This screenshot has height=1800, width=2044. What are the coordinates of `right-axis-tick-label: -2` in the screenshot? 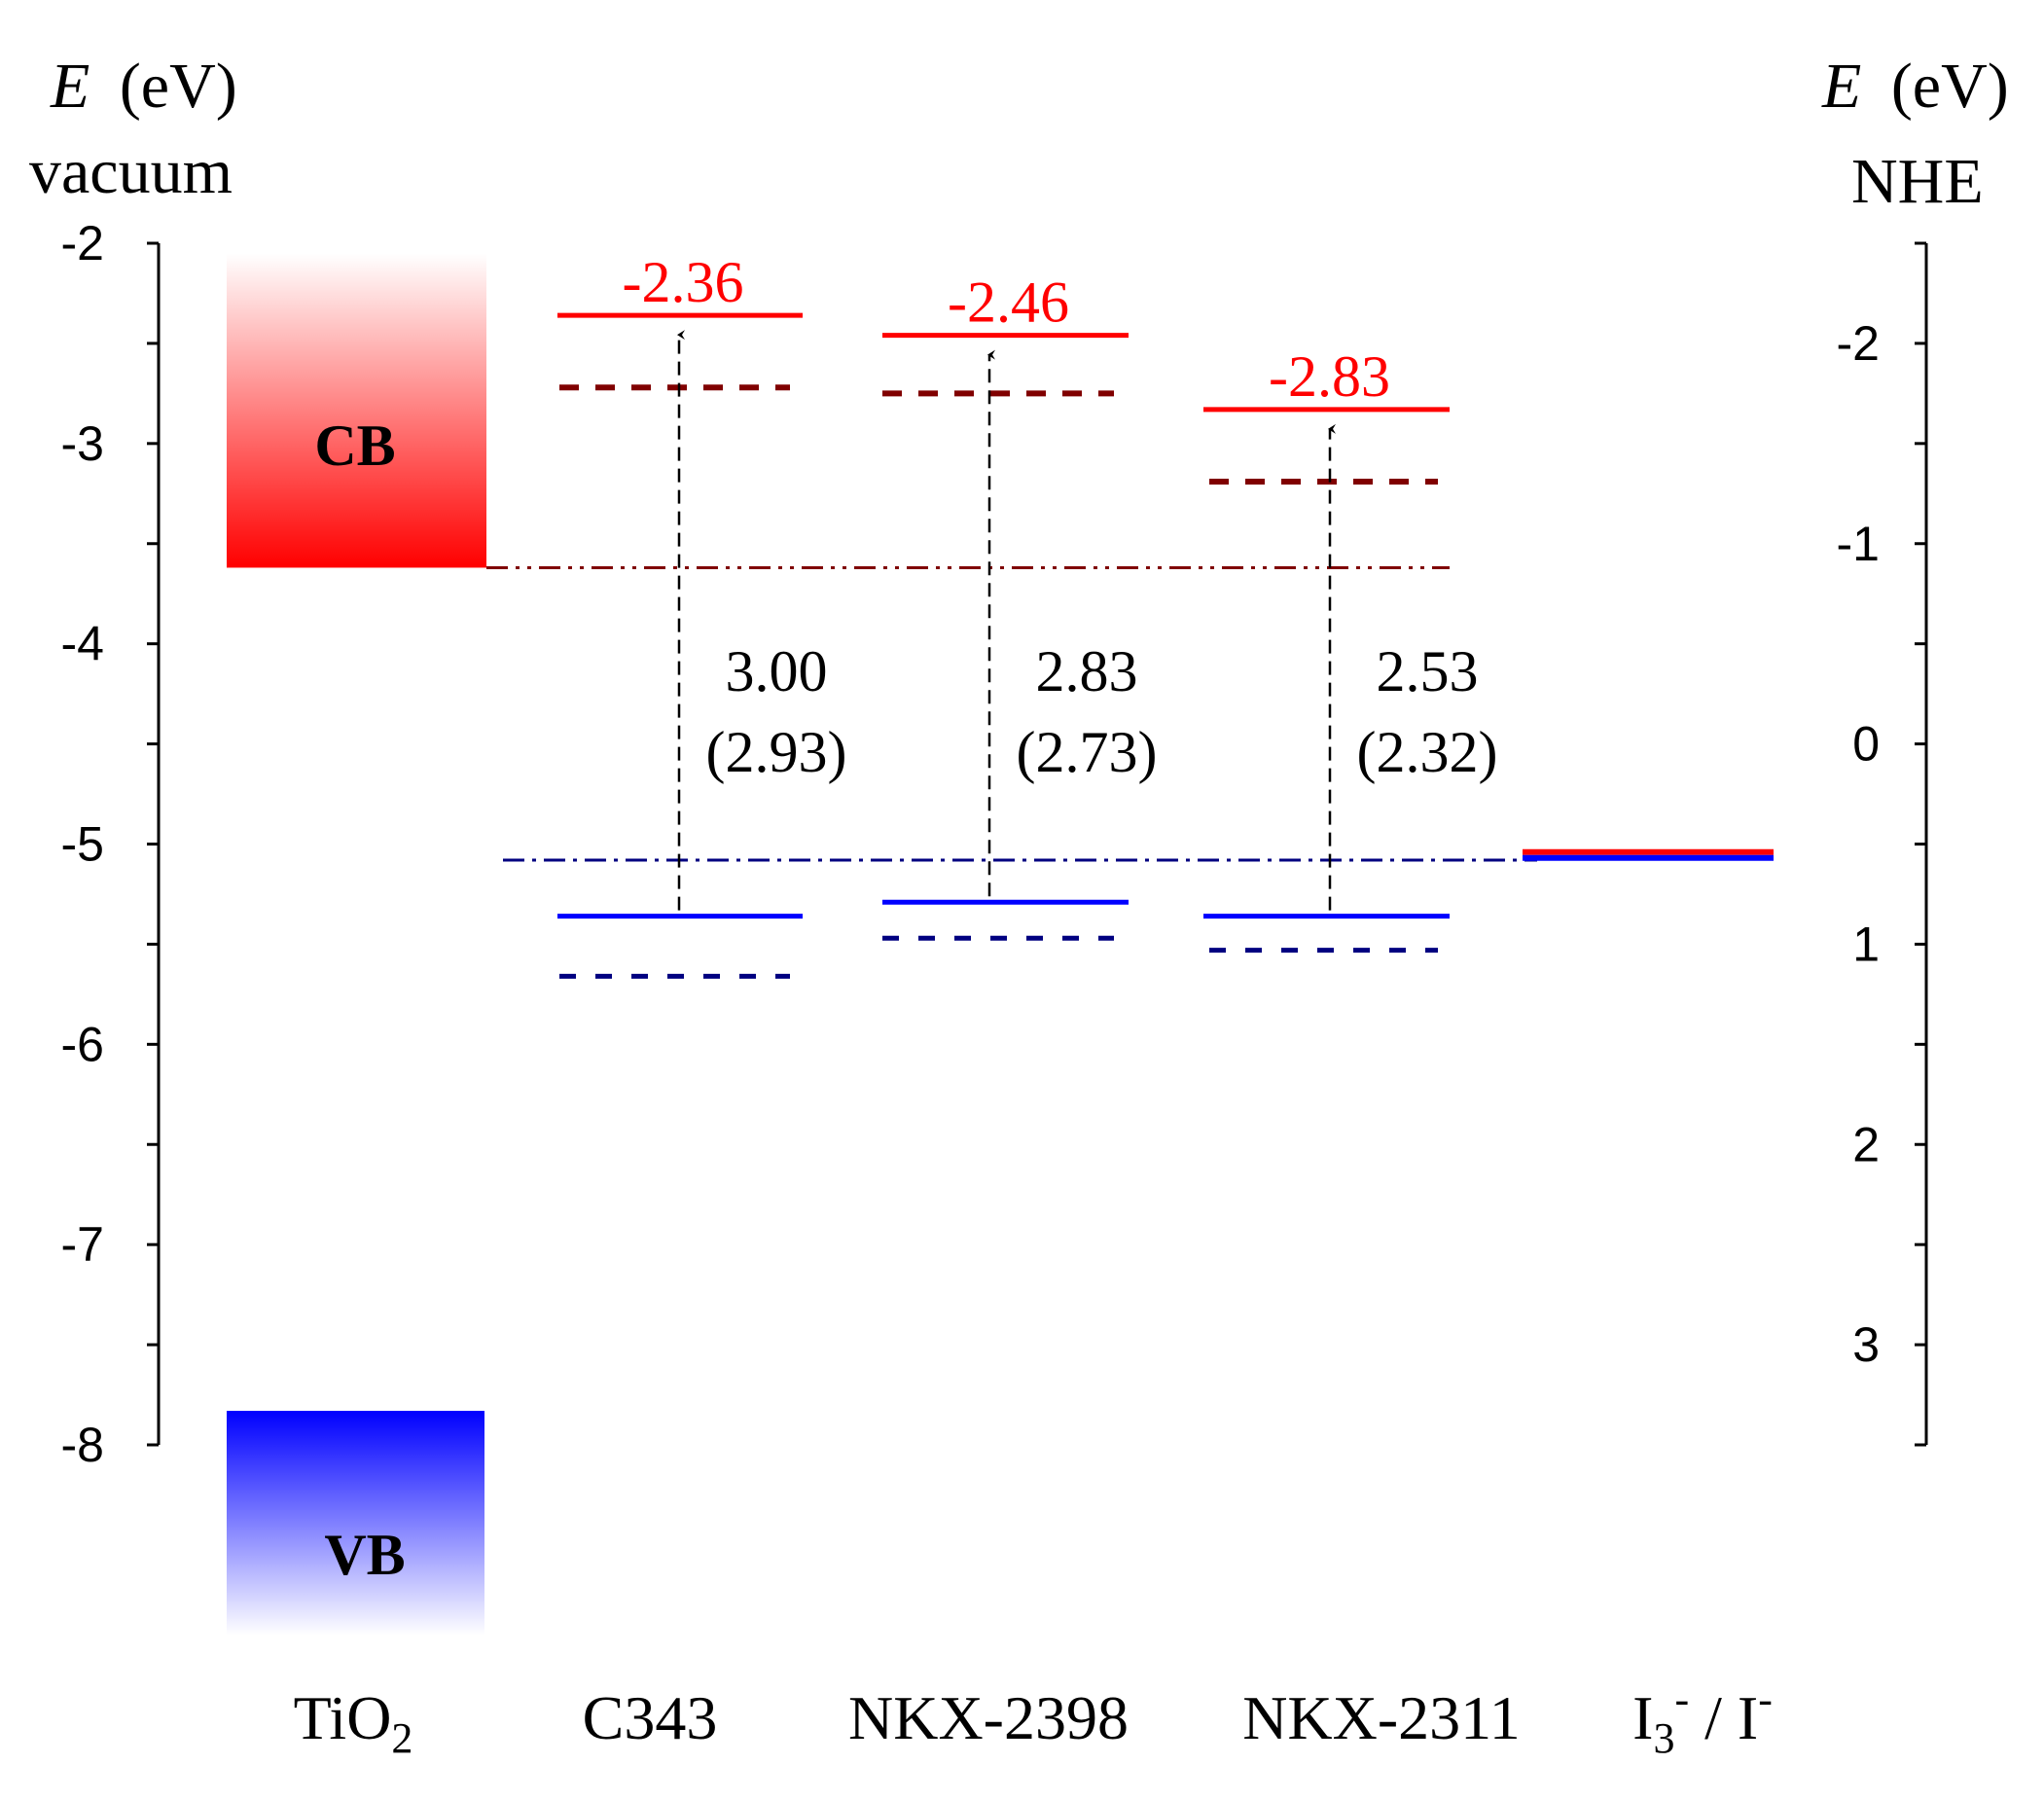 It's located at (1859, 343).